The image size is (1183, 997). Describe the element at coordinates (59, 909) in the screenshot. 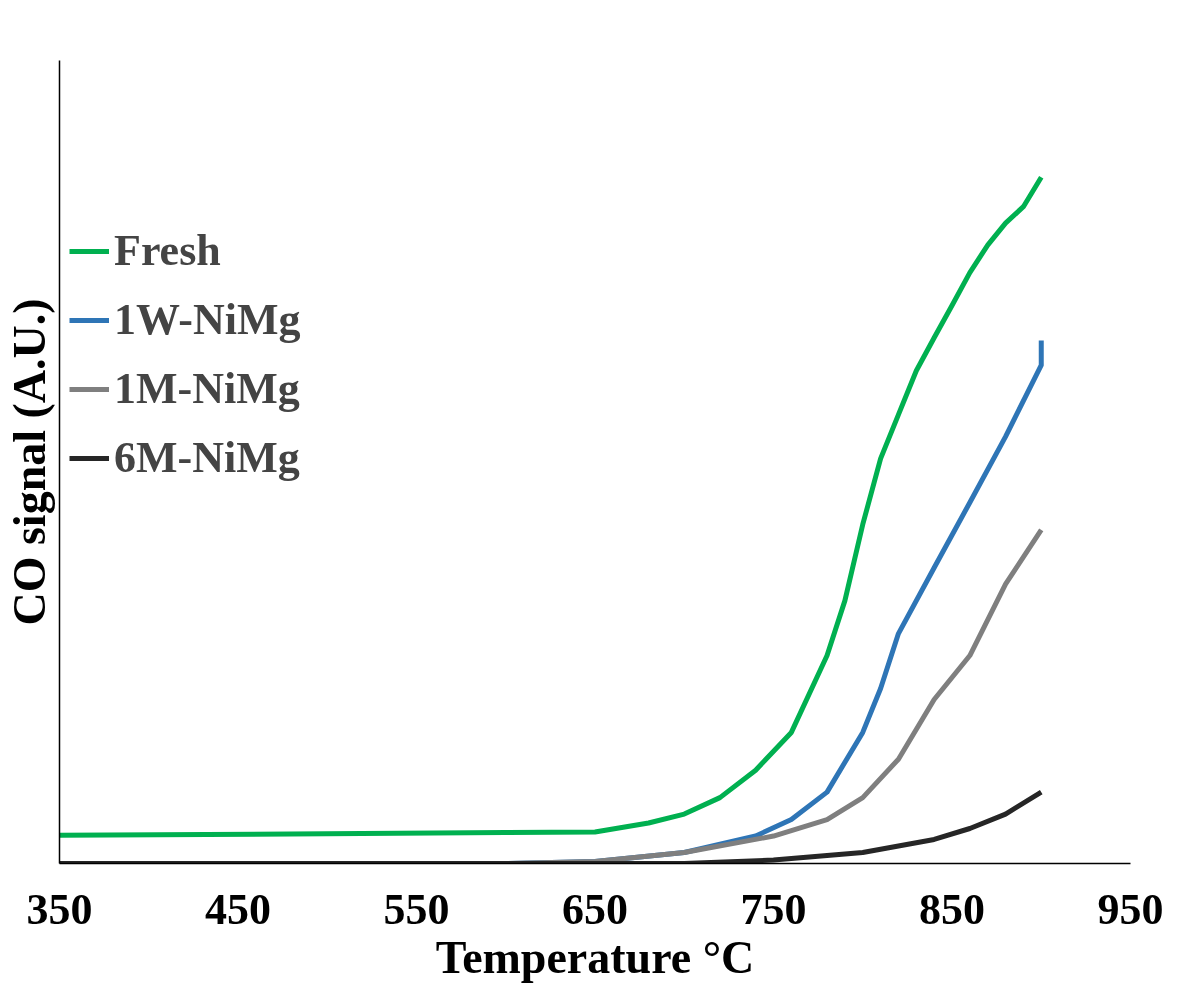

I see `x-tick-label: 350` at that location.